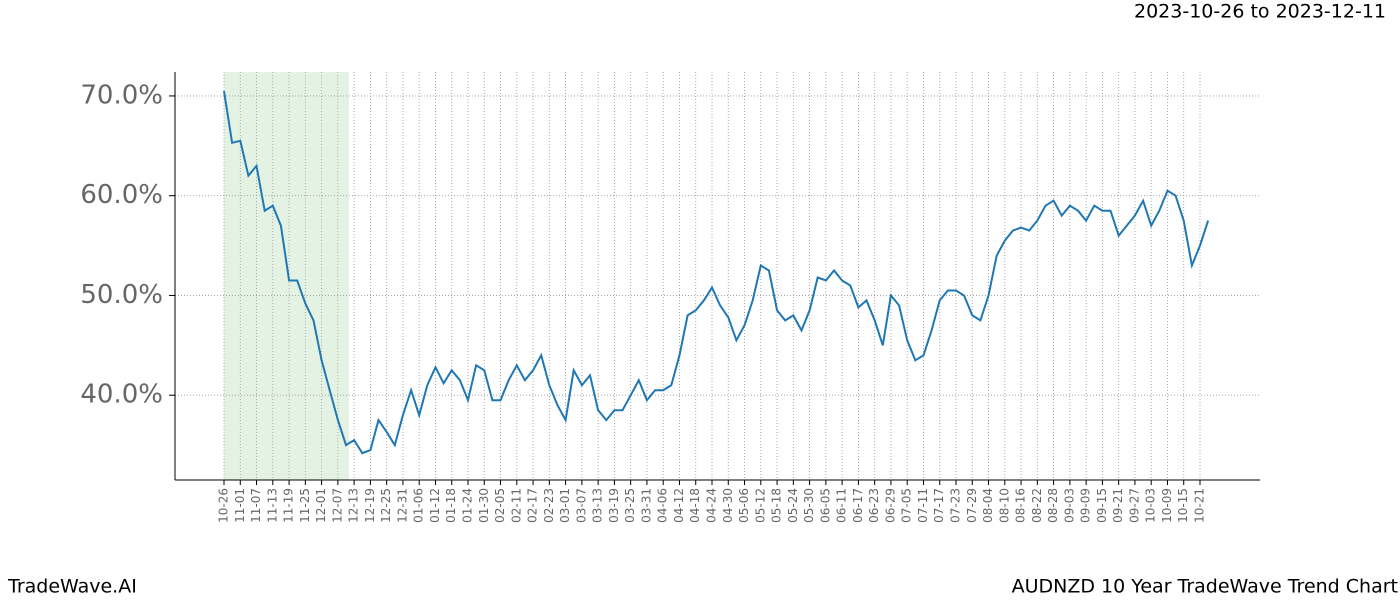 The width and height of the screenshot is (1400, 600). Describe the element at coordinates (939, 505) in the screenshot. I see `x-tick-label: 07-17` at that location.